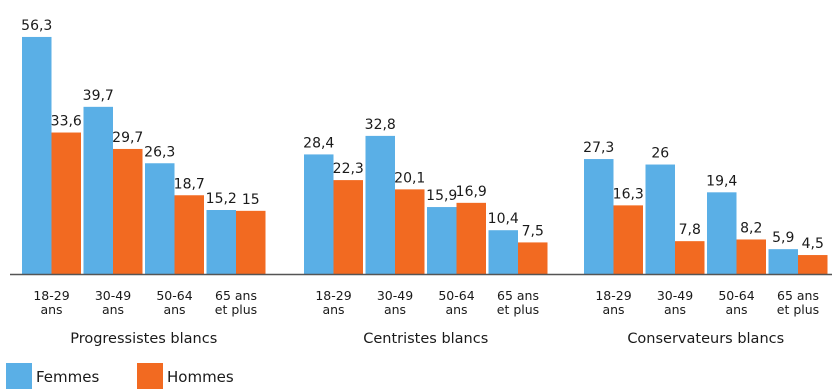 This screenshot has width=835, height=389. I want to click on bar-hommes-g2-c4, so click(533, 258).